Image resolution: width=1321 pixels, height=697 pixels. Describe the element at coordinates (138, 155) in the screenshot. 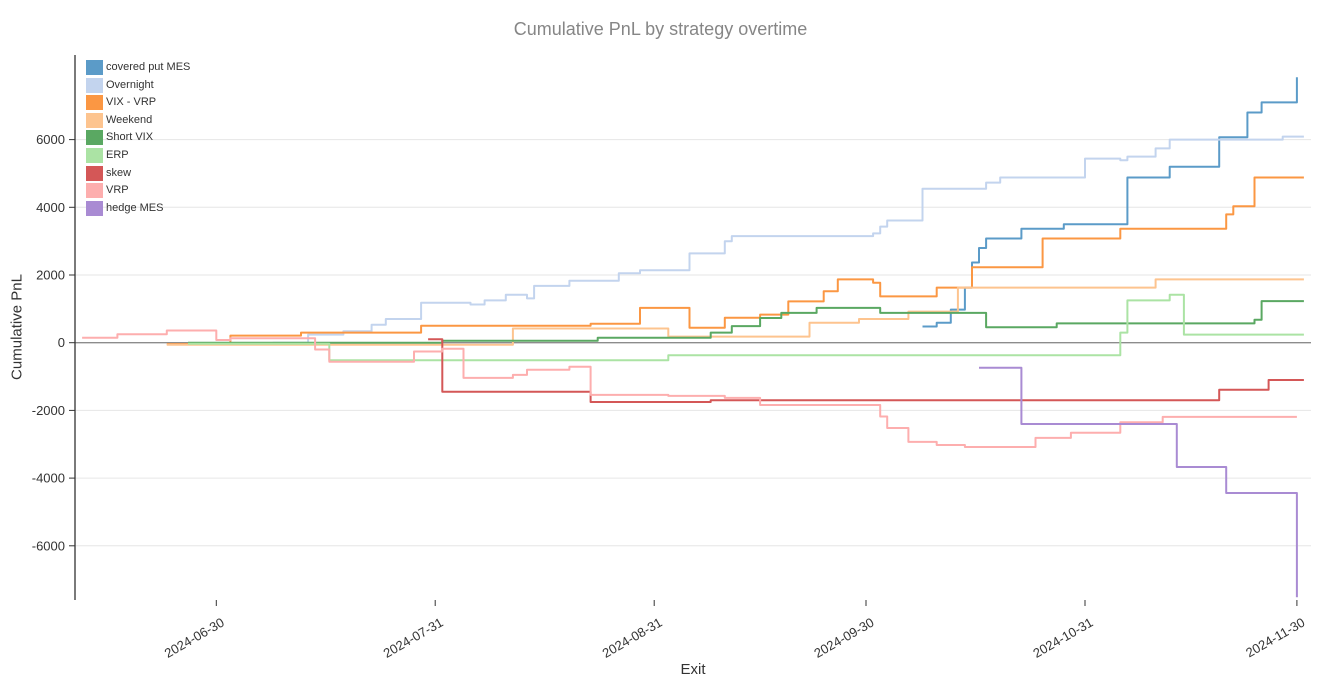

I see `legend-item-erp: ERP` at that location.